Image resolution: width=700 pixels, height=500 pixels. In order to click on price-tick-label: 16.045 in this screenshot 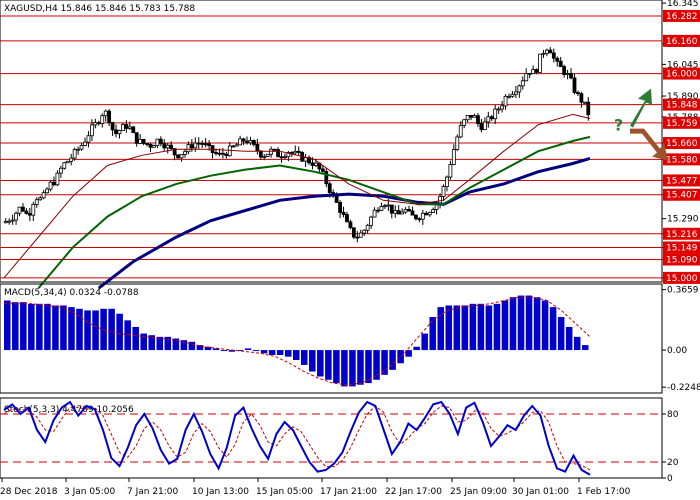, I will do `click(683, 65)`.